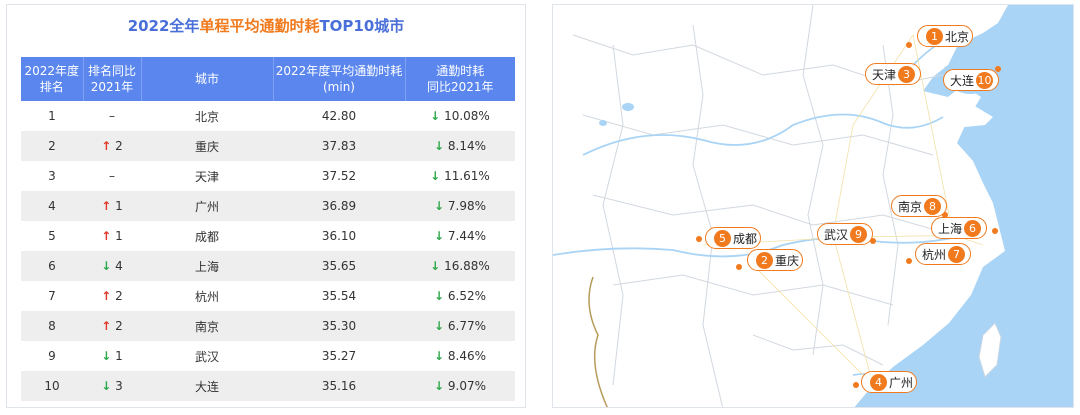 The height and width of the screenshot is (415, 1080). What do you see at coordinates (934, 36) in the screenshot?
I see `rank-badge: 1` at bounding box center [934, 36].